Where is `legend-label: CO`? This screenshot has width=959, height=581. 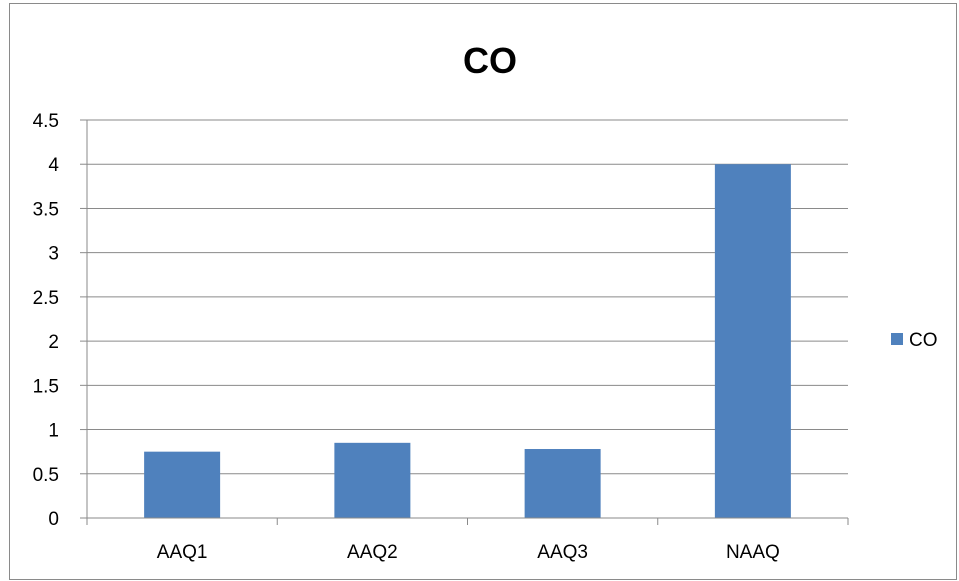 legend-label: CO is located at coordinates (923, 340).